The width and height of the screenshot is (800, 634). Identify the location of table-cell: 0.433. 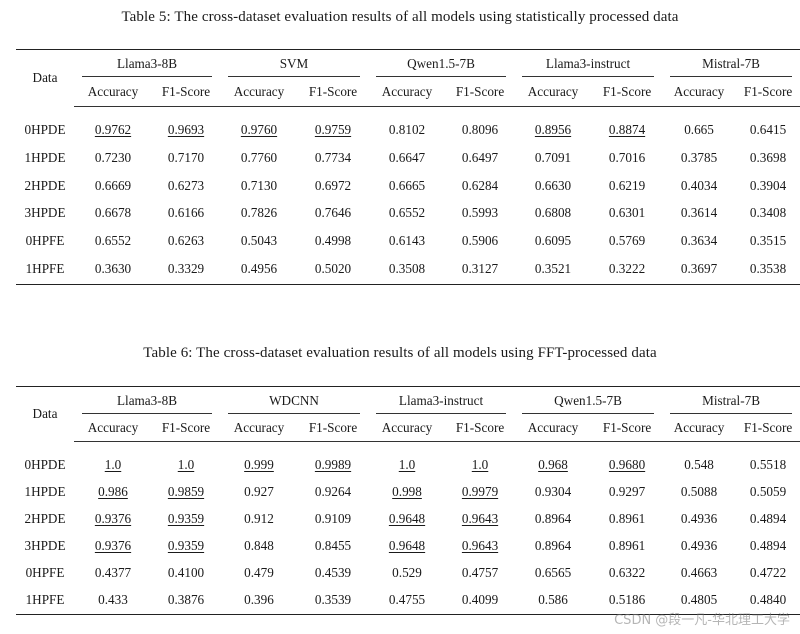
(113, 600).